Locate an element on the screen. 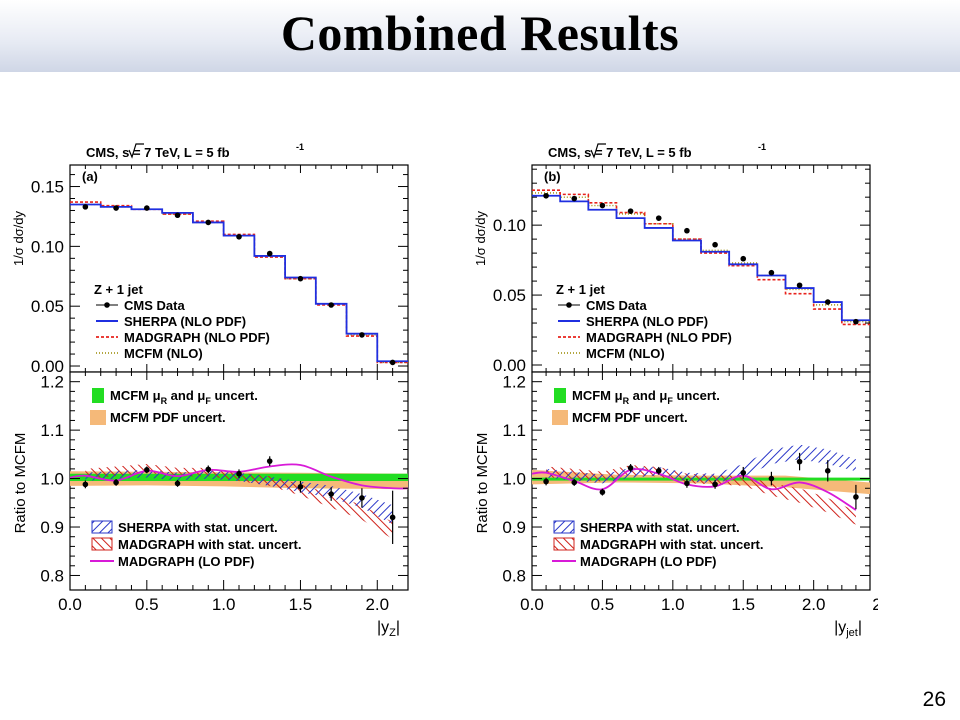  legend-pdf-swatch is located at coordinates (560, 417).